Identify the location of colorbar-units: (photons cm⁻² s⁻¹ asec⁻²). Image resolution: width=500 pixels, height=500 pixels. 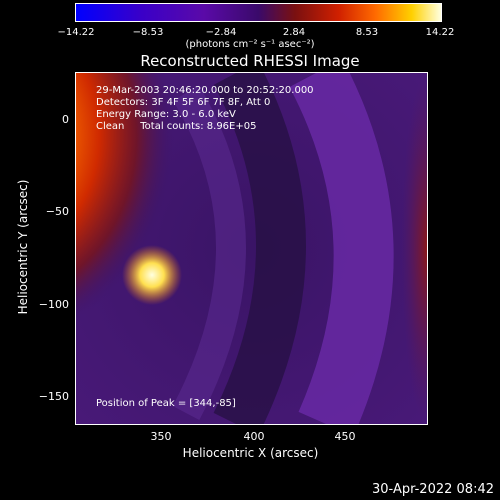
(250, 44).